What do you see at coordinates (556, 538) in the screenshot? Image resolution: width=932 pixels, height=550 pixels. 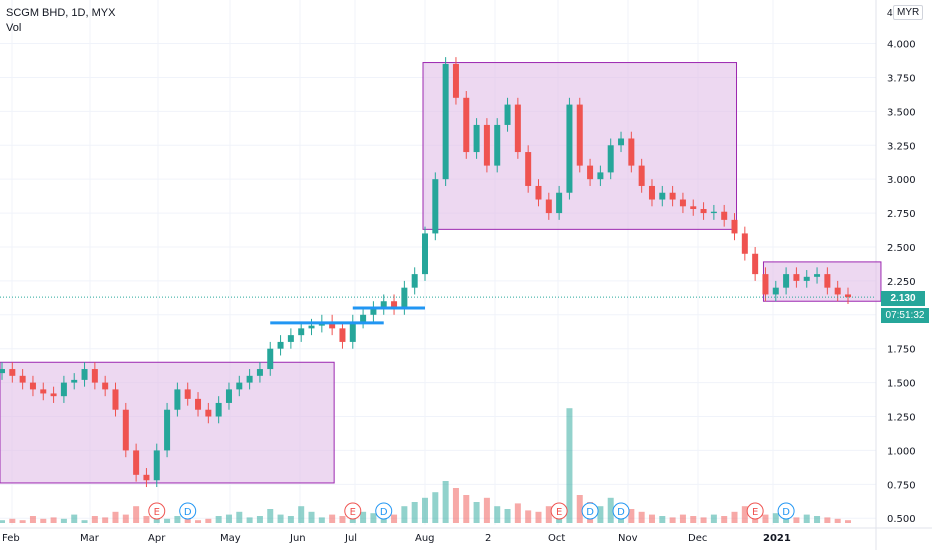 I see `x-tick-label: Oct` at bounding box center [556, 538].